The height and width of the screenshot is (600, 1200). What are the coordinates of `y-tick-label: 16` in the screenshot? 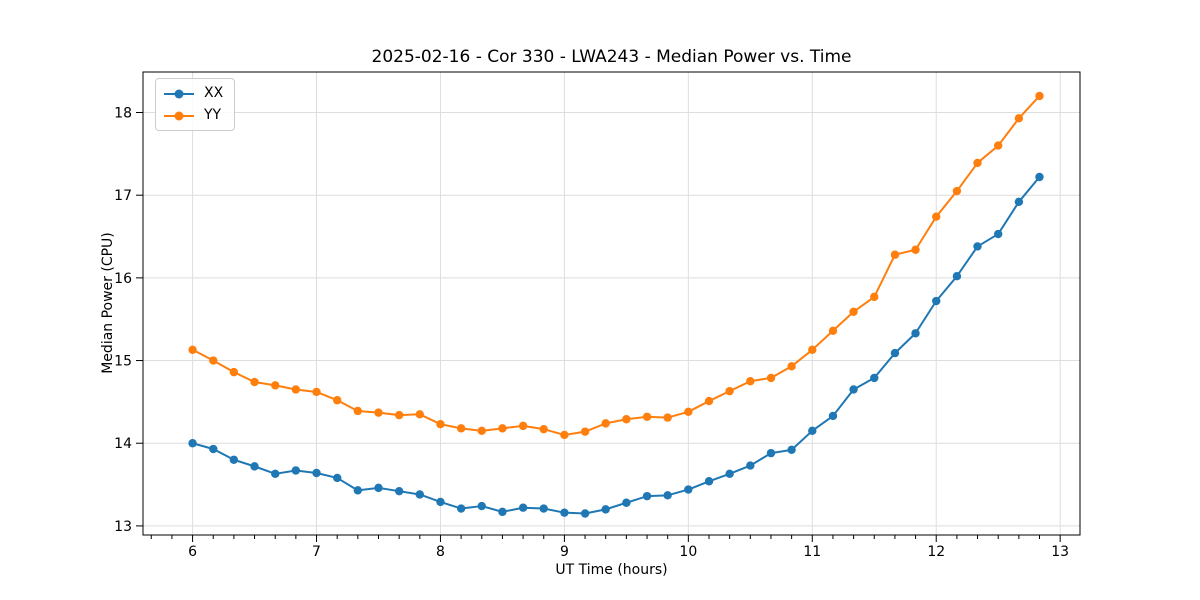 It's located at (123, 279).